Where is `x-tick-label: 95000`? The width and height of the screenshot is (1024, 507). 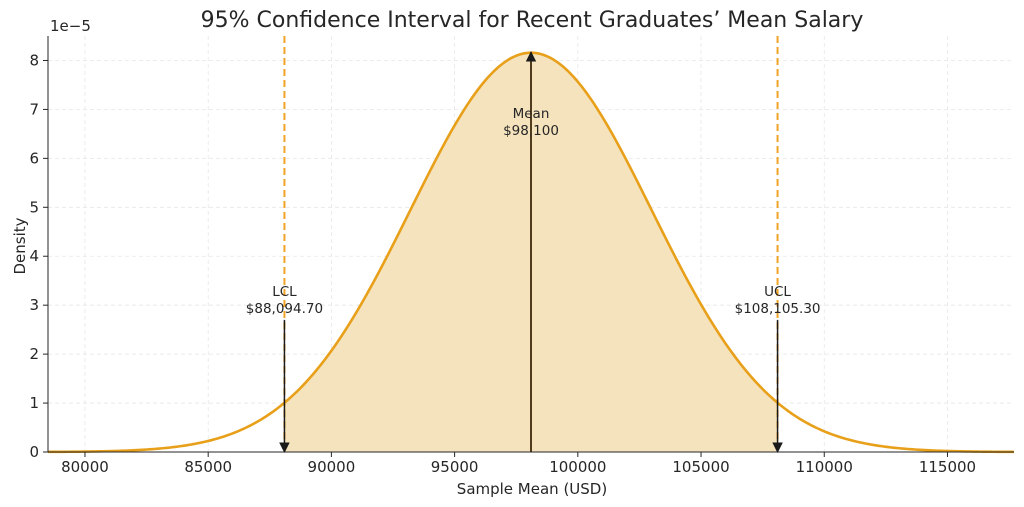
x-tick-label: 95000 is located at coordinates (455, 467).